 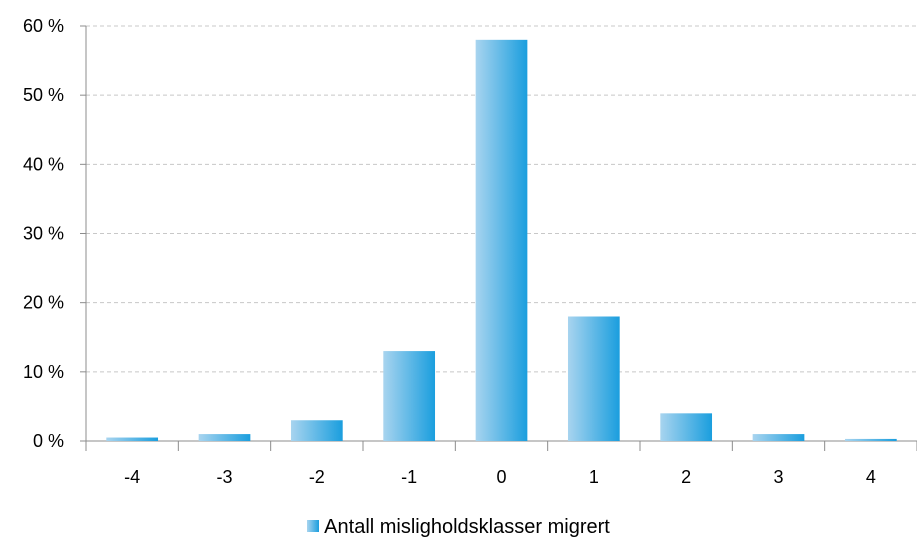 What do you see at coordinates (48, 441) in the screenshot?
I see `y-tick-label: 0 %` at bounding box center [48, 441].